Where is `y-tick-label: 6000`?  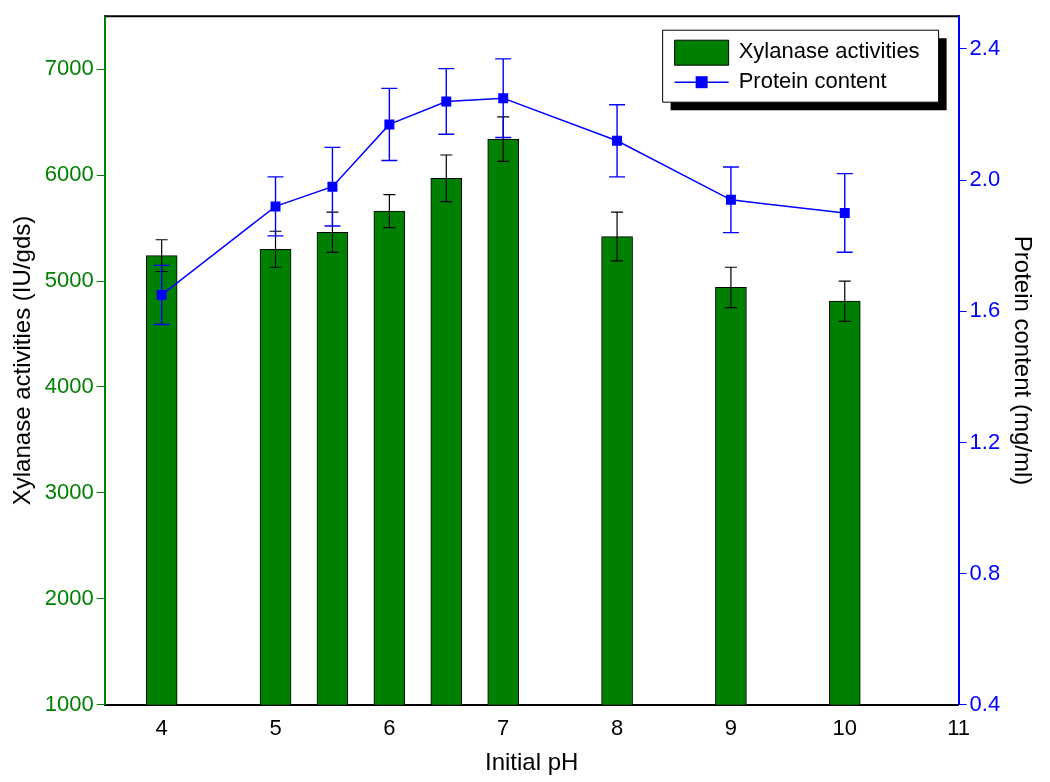 y-tick-label: 6000 is located at coordinates (69, 174).